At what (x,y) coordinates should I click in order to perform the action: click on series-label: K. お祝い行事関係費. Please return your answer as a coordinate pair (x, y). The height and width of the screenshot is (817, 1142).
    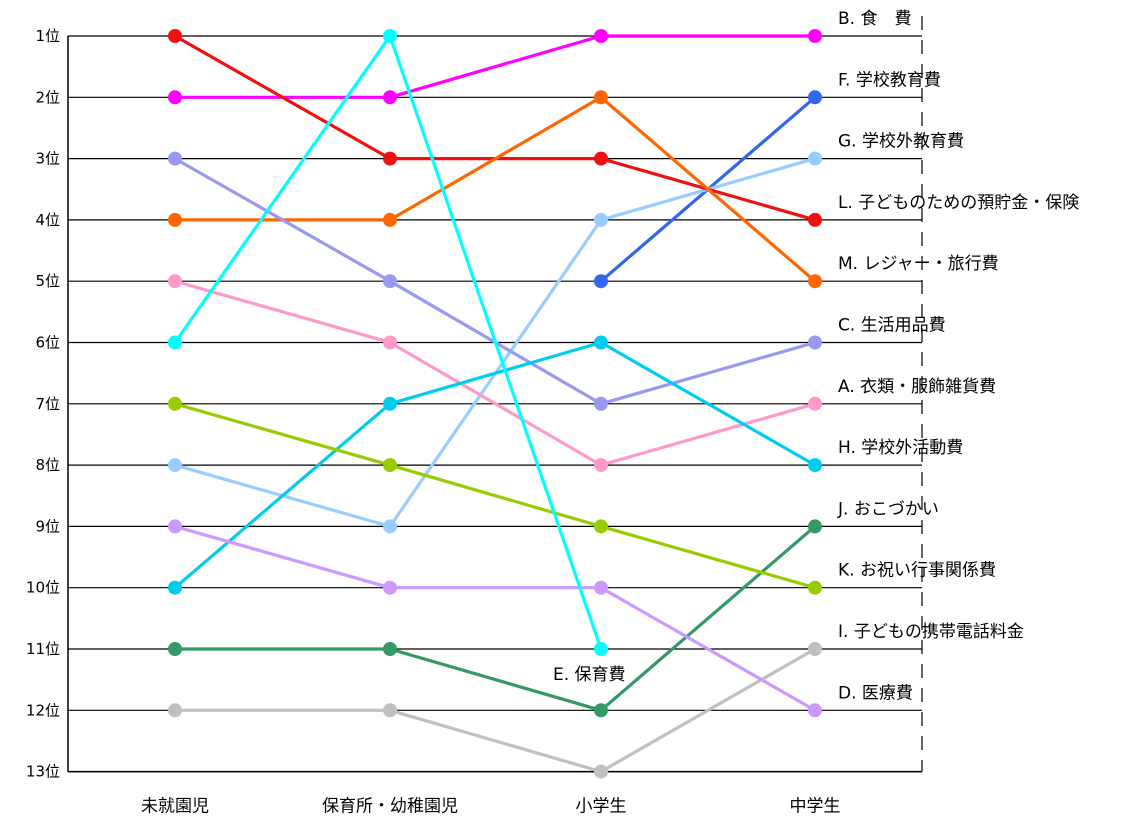
    Looking at the image, I should click on (917, 571).